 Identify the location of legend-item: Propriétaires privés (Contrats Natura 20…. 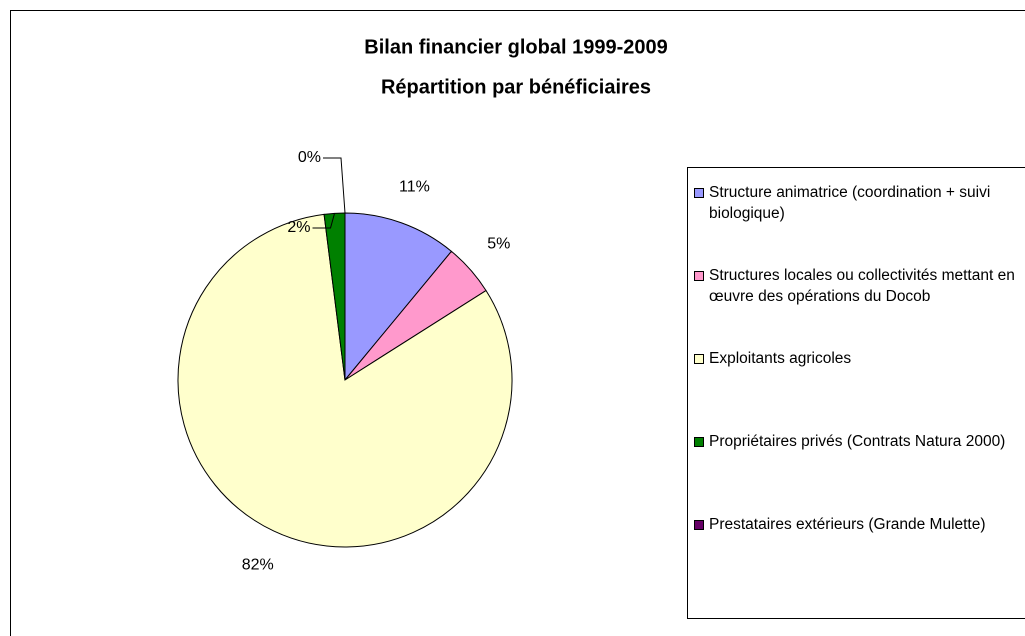
(859, 441).